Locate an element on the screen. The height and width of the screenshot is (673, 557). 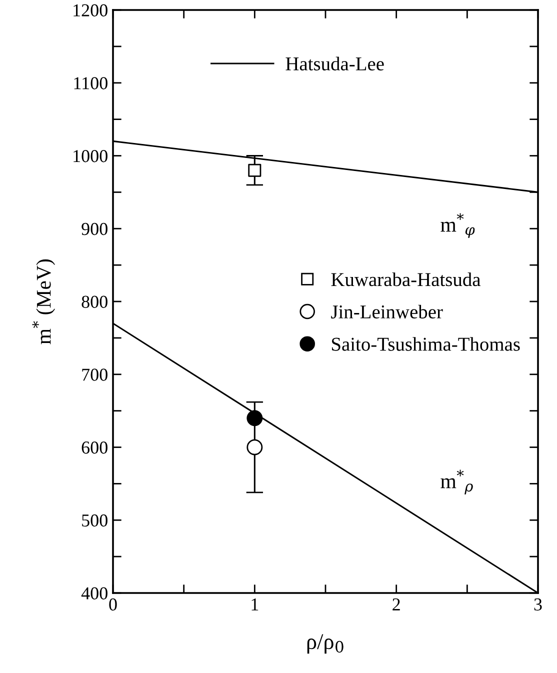
y-tick-label: 600 is located at coordinates (95, 448).